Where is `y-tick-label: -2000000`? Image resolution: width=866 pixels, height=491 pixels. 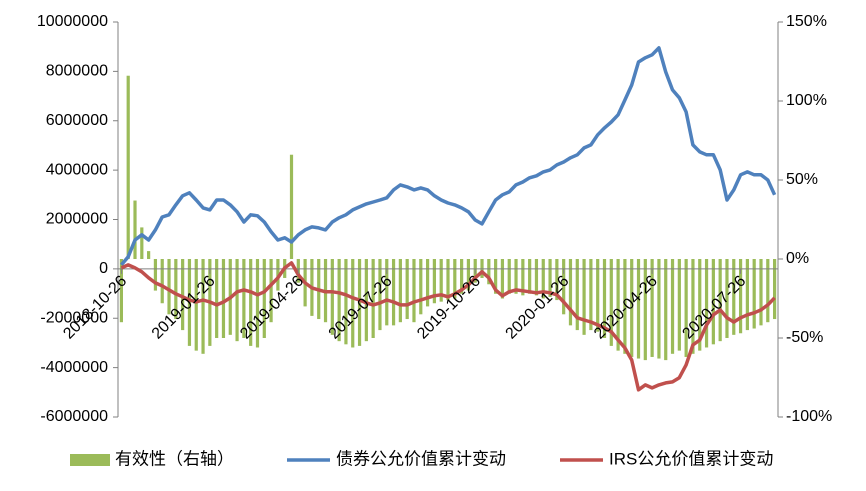
y-tick-label: -2000000 is located at coordinates (74, 317).